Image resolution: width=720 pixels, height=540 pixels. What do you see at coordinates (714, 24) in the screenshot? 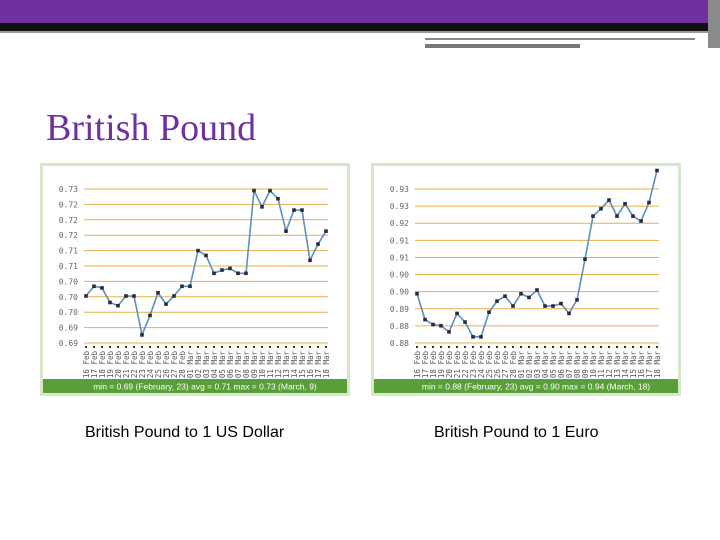
I see `decorative-block` at bounding box center [714, 24].